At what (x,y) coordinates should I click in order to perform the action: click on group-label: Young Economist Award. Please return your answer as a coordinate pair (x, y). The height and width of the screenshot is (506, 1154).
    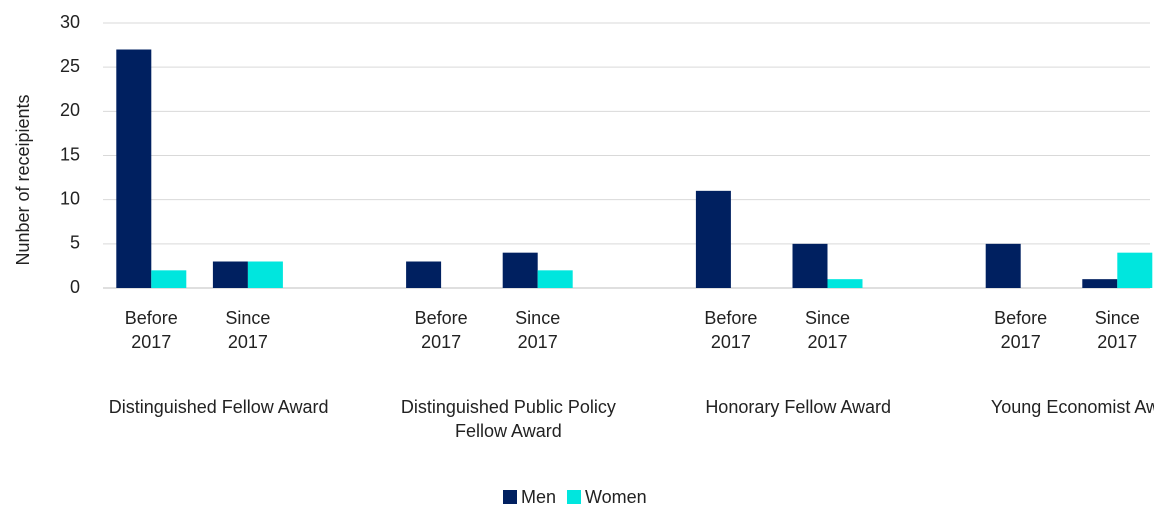
    Looking at the image, I should click on (1072, 407).